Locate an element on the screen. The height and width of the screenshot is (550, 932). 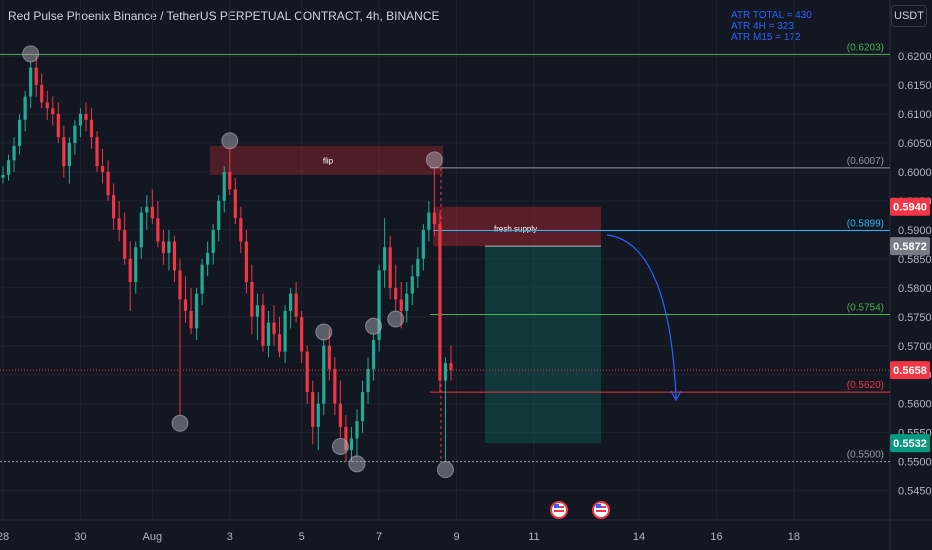
time-tick-label: Aug is located at coordinates (153, 537).